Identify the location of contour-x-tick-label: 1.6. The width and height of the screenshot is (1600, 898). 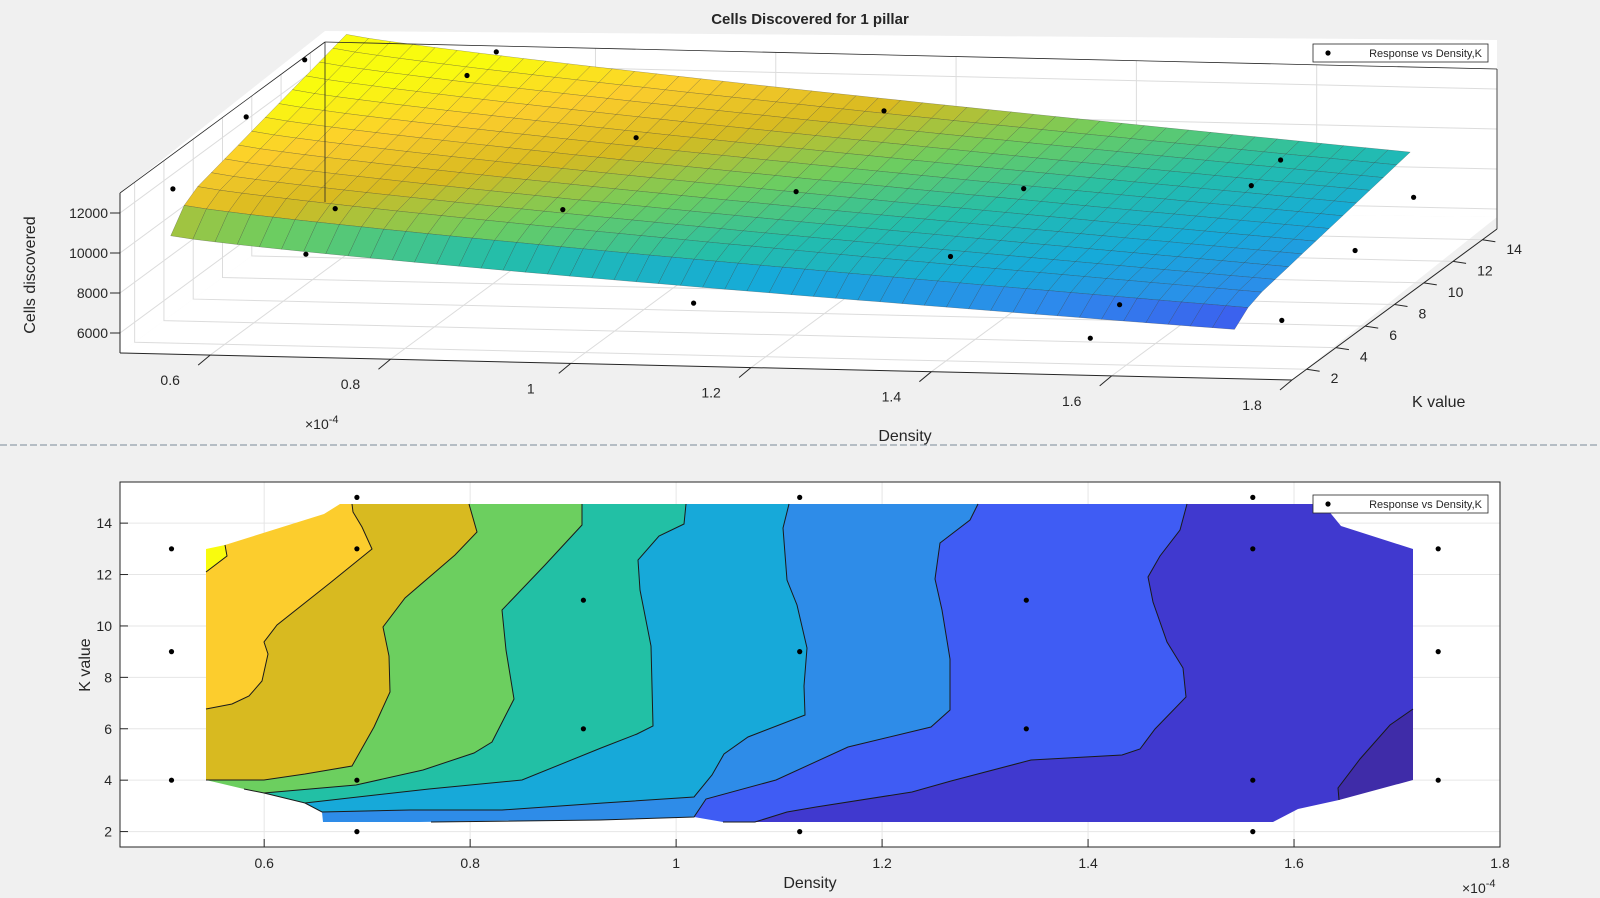
(1294, 863).